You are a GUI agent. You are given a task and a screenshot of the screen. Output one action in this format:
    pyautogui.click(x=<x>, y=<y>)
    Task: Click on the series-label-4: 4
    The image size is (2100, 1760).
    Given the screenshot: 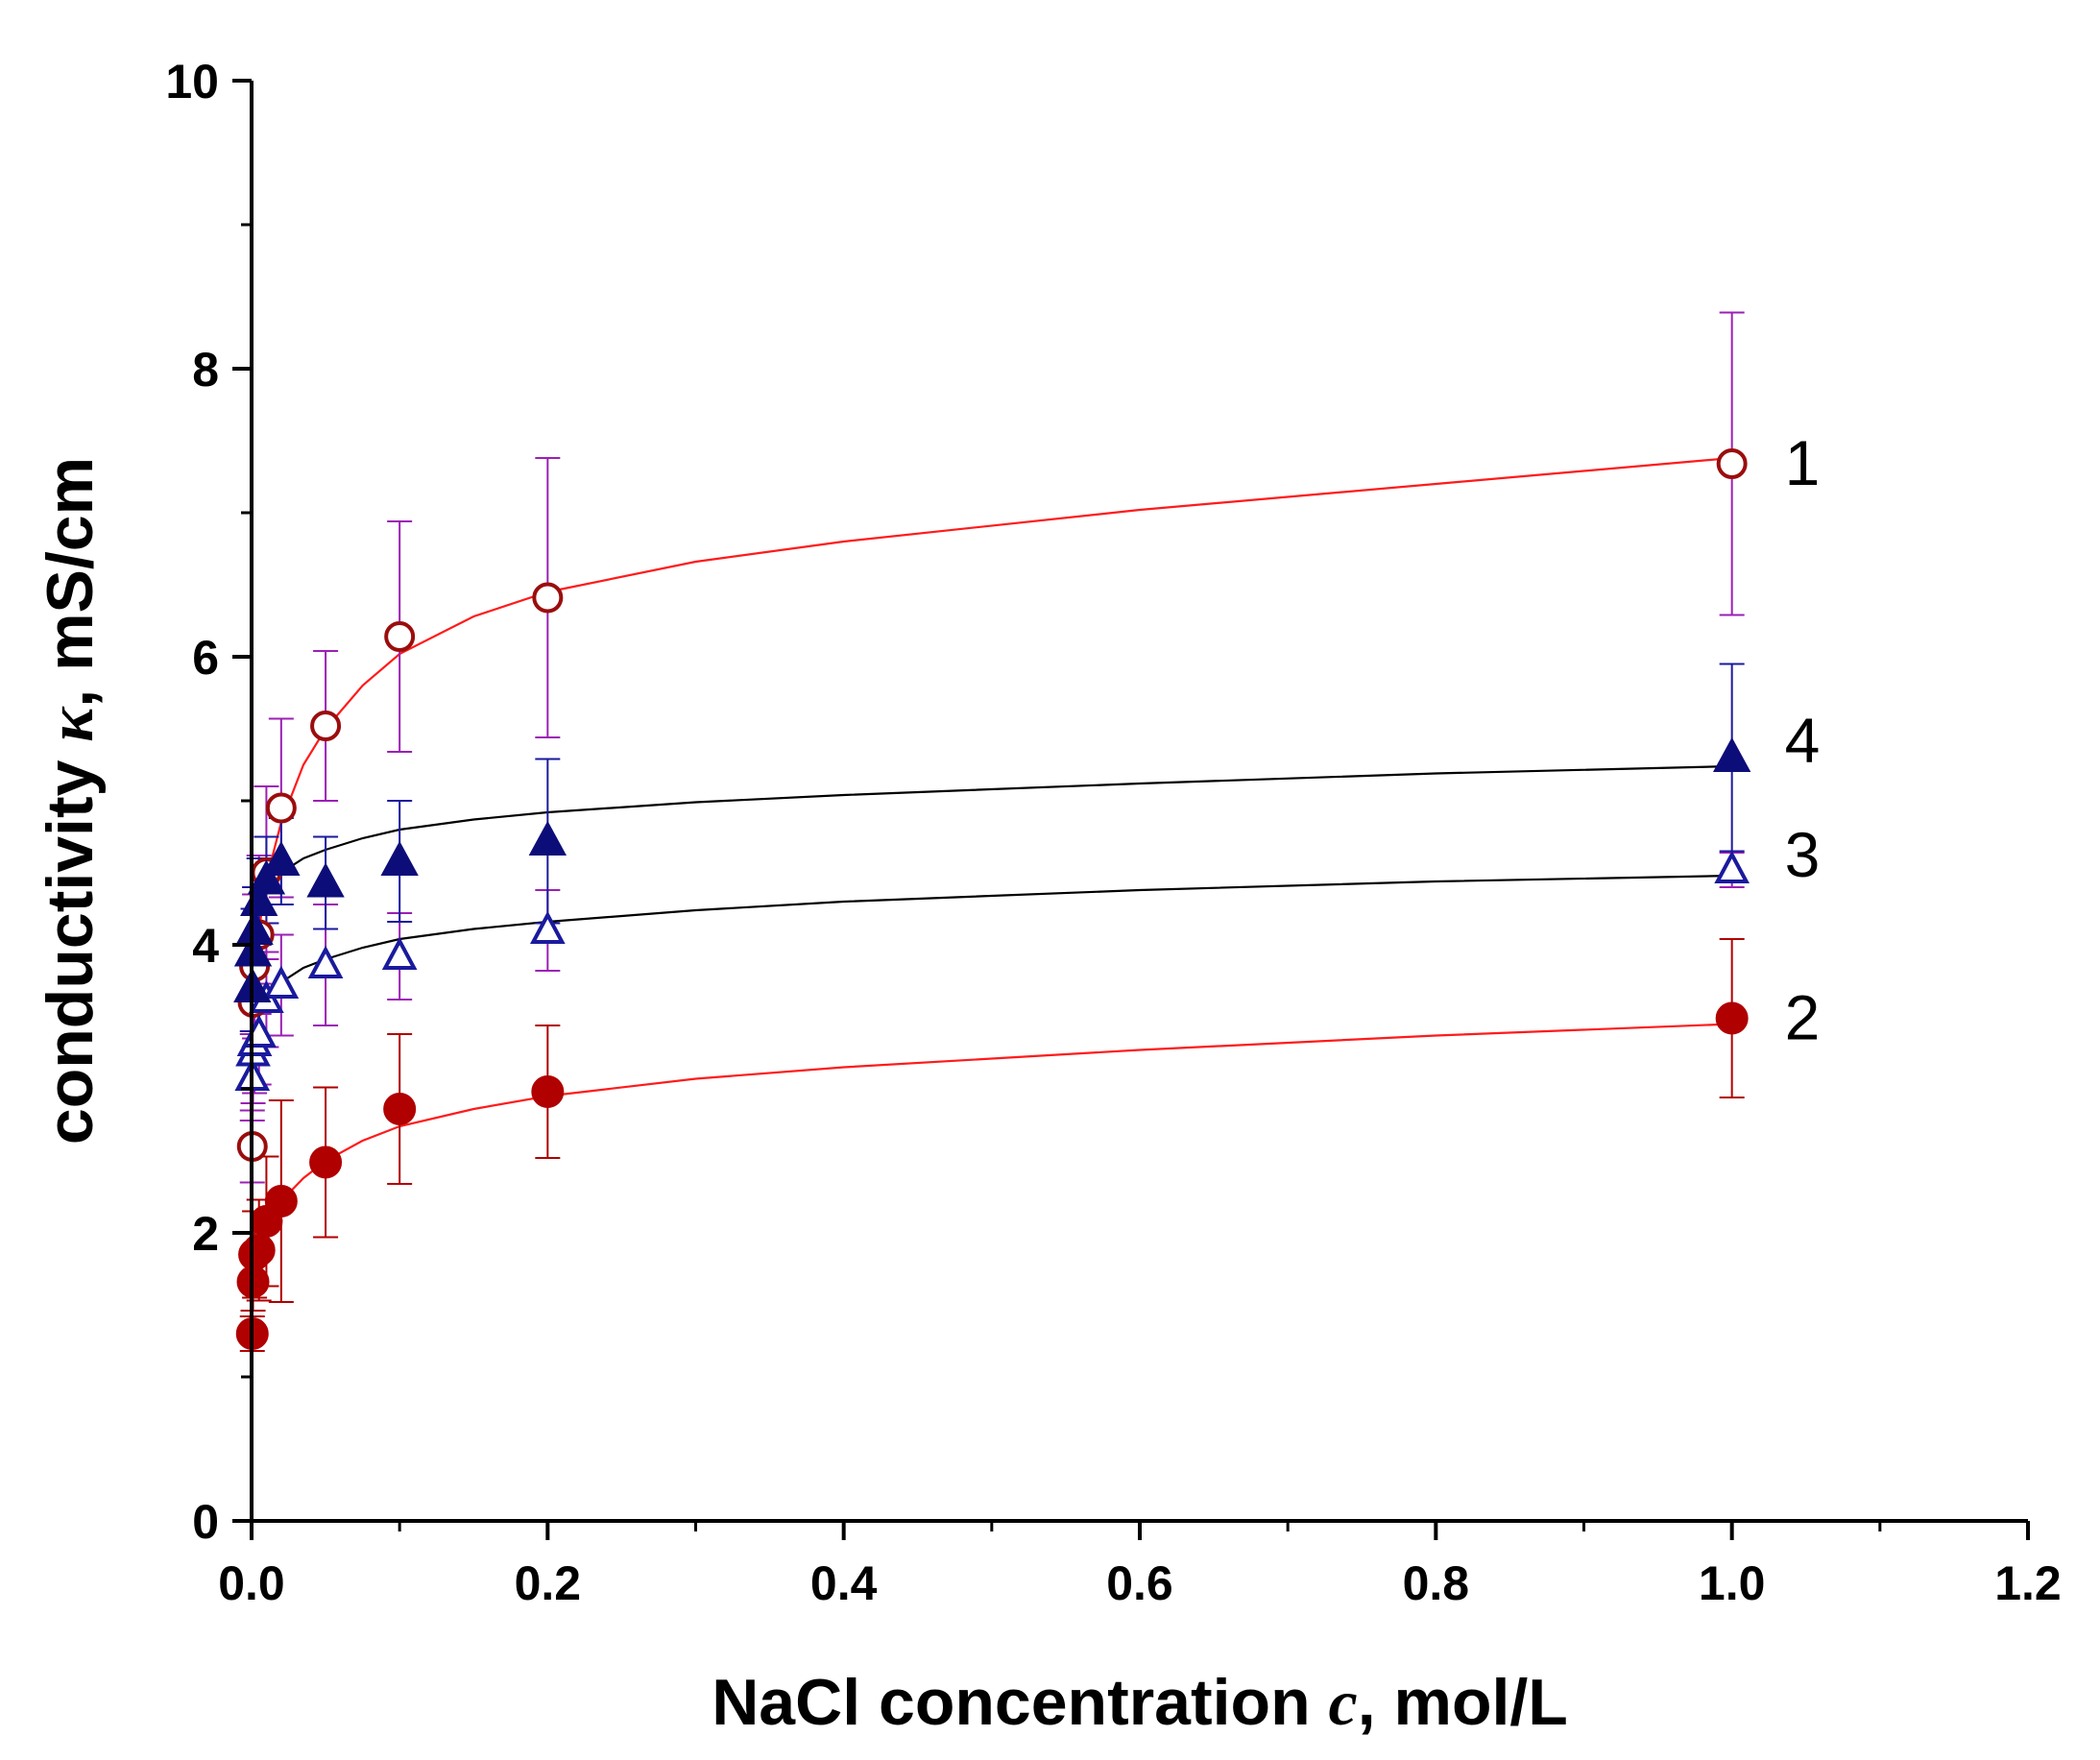 What is the action you would take?
    pyautogui.click(x=1803, y=740)
    